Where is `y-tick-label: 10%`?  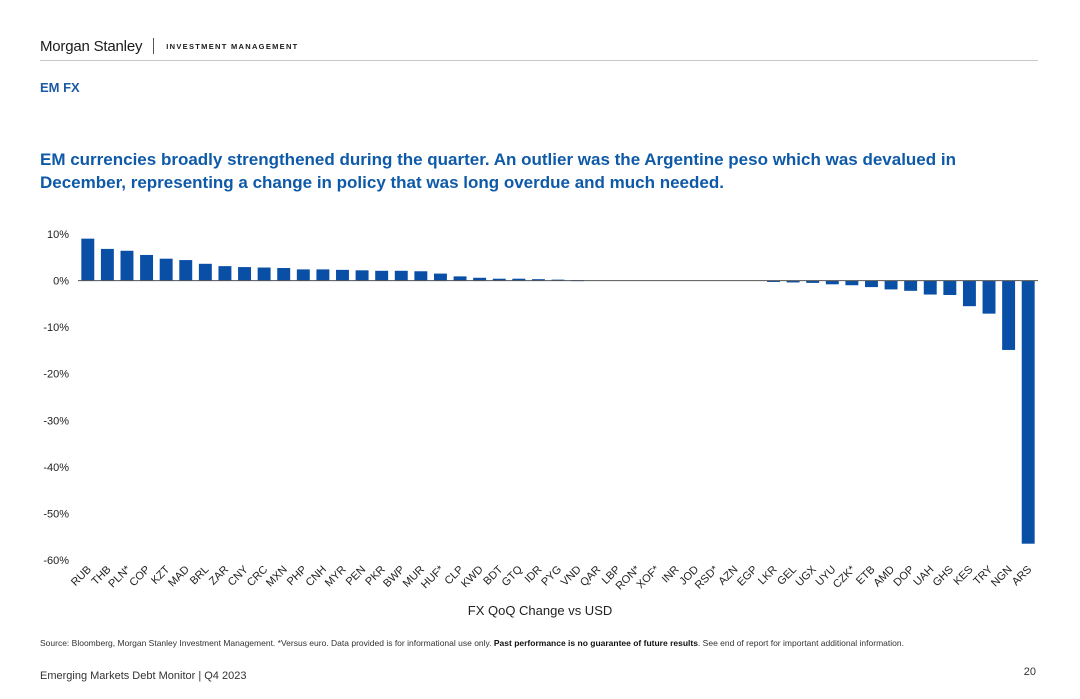
y-tick-label: 10% is located at coordinates (58, 235).